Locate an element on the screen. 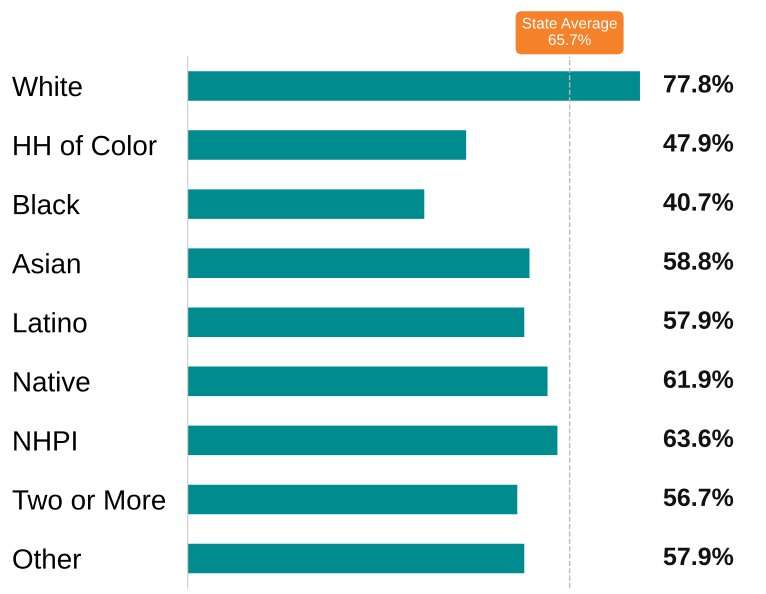 This screenshot has height=594, width=766. y-tick-label: Asian is located at coordinates (46, 263).